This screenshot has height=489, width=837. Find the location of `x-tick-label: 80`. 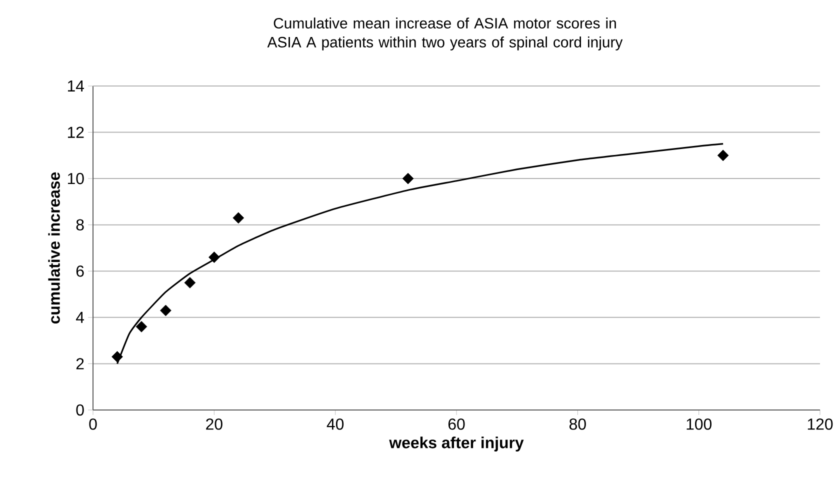

x-tick-label: 80 is located at coordinates (578, 424).